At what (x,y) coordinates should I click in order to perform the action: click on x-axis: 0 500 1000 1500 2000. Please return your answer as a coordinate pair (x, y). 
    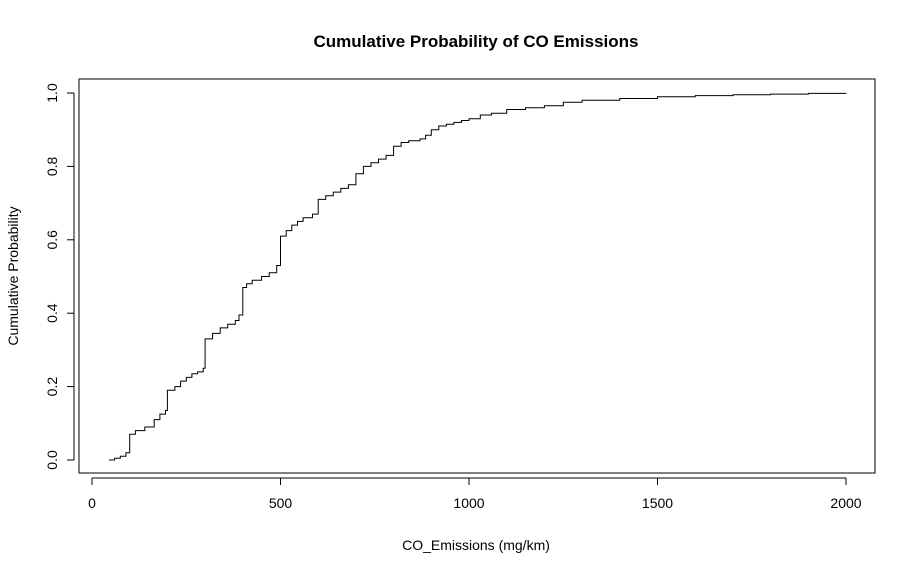
    Looking at the image, I should click on (475, 494).